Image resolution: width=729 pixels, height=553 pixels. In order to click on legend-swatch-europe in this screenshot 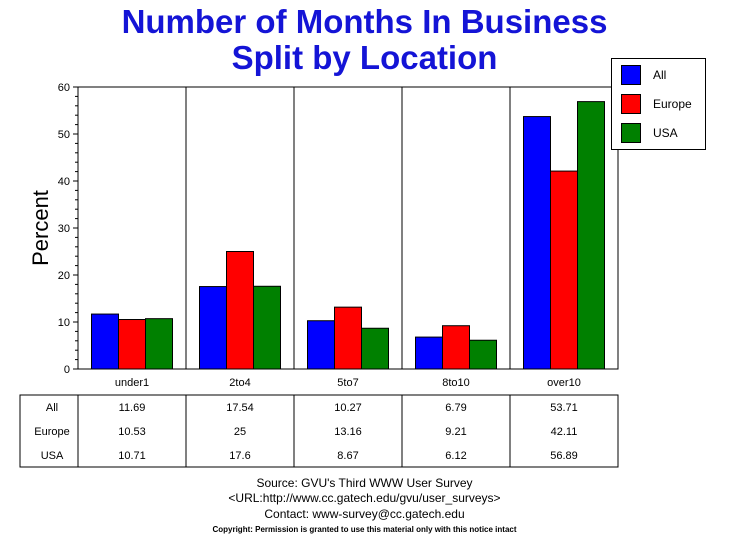, I will do `click(631, 104)`.